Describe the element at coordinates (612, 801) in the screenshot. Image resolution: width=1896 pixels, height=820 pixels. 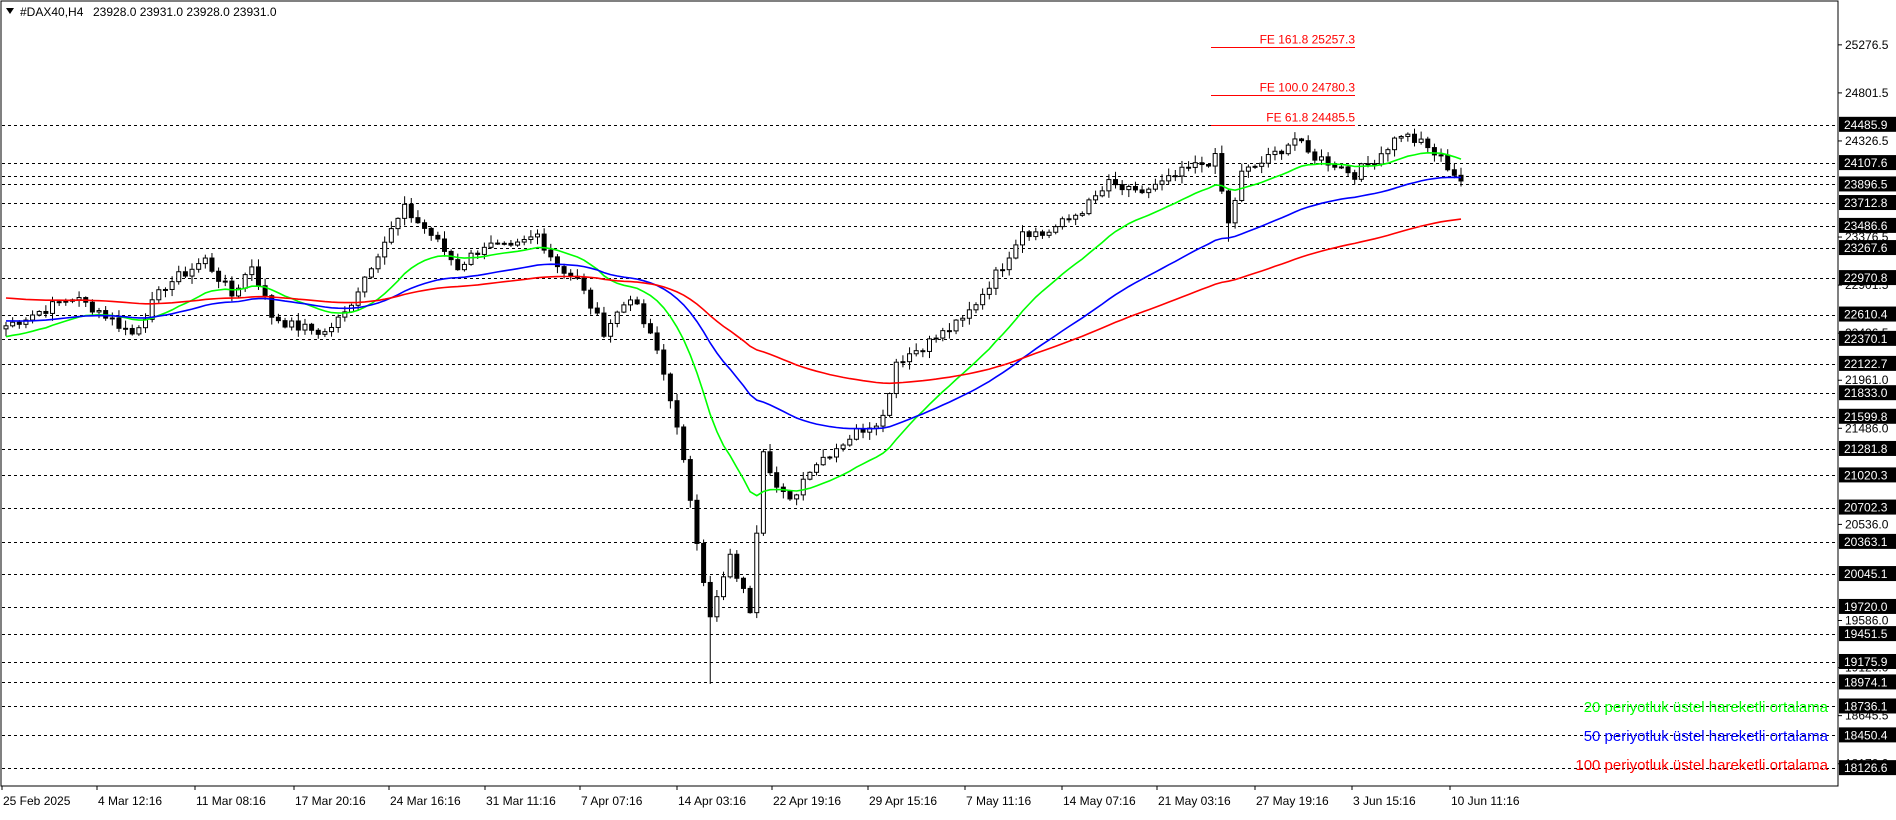
I see `x-tick-label: 7 Apr 07:16` at that location.